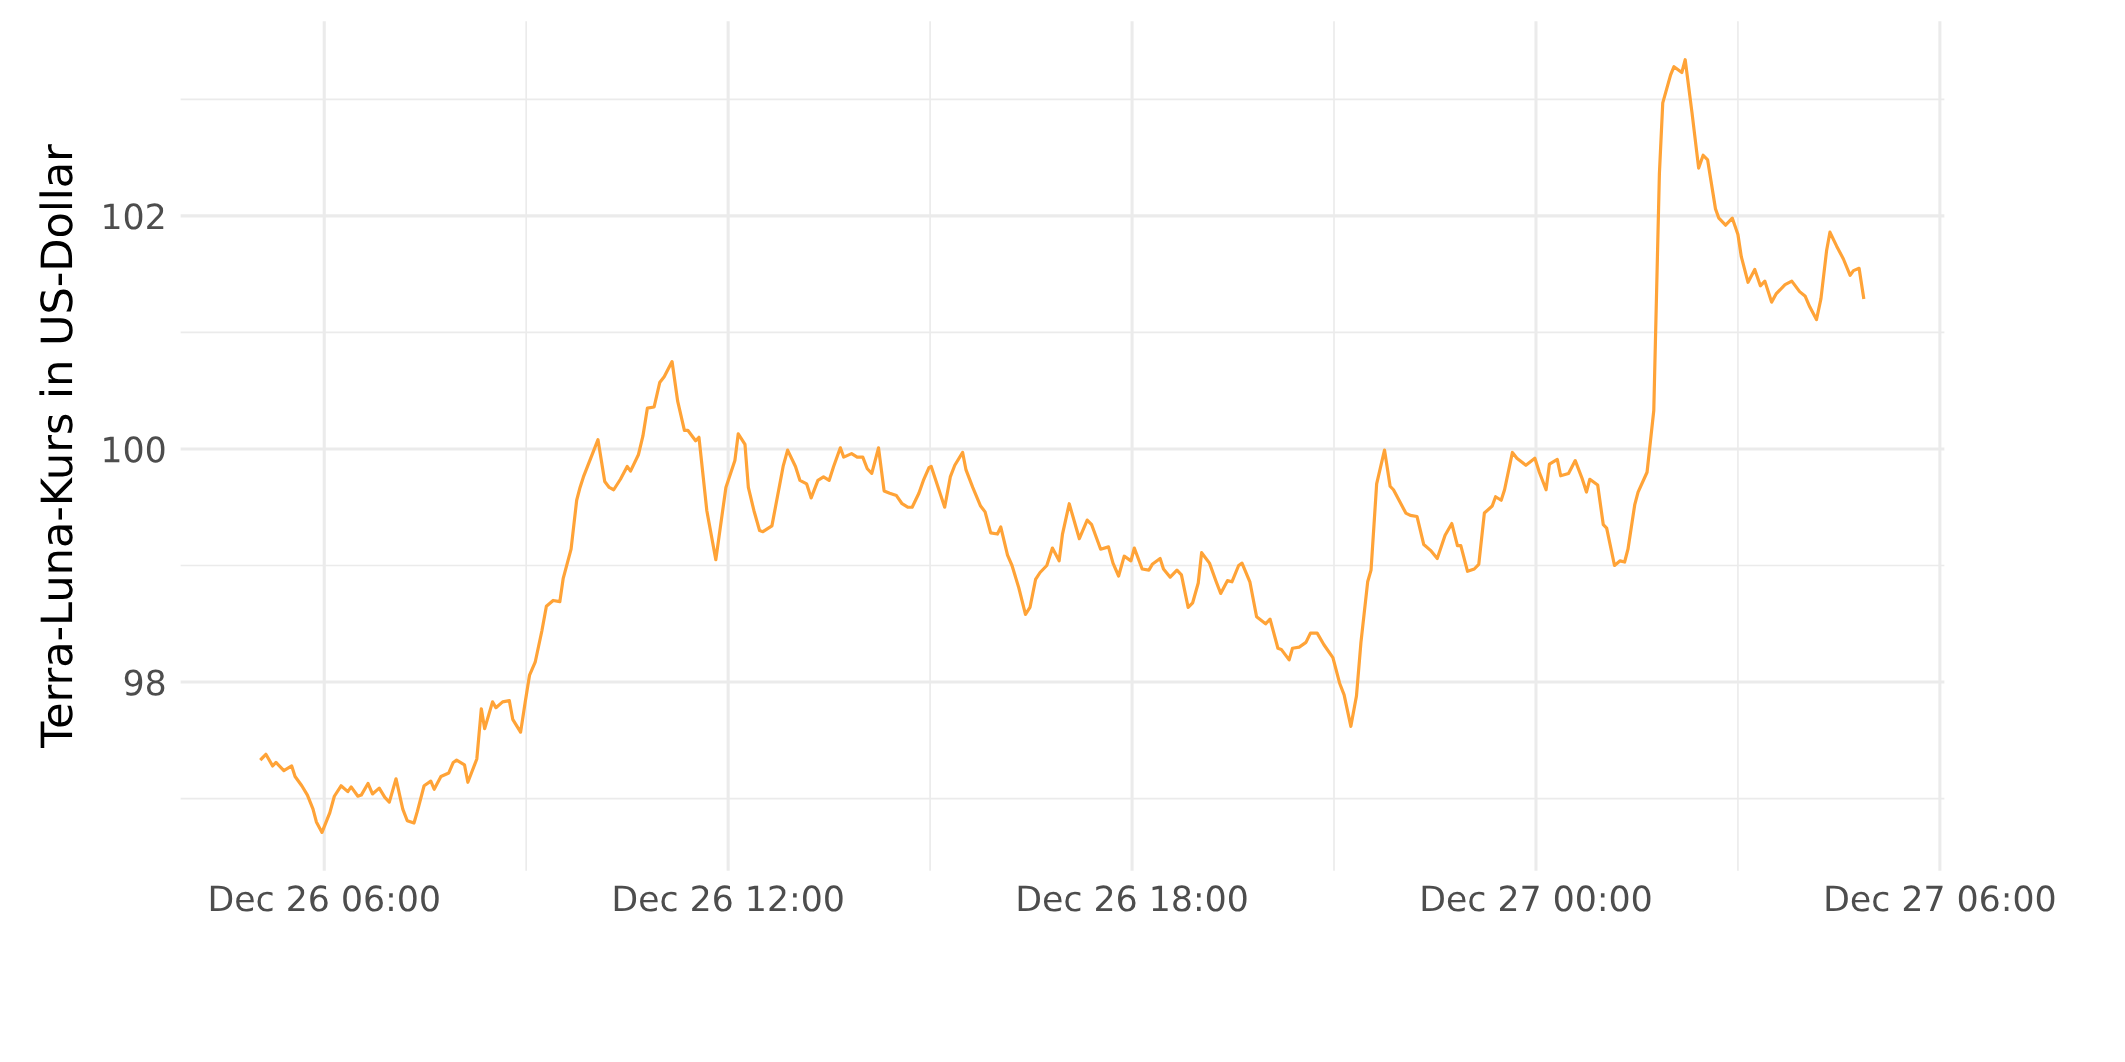 The image size is (2125, 1062). Describe the element at coordinates (1132, 898) in the screenshot. I see `x-tick-label: Dec 26 18:00` at that location.